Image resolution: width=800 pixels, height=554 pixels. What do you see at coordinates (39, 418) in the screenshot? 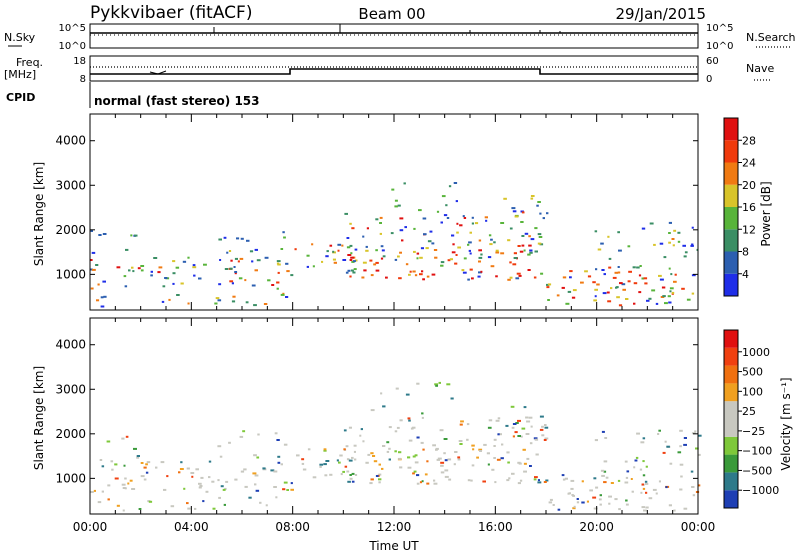
I see `velocity-ylabel: Slant Range [km]` at bounding box center [39, 418].